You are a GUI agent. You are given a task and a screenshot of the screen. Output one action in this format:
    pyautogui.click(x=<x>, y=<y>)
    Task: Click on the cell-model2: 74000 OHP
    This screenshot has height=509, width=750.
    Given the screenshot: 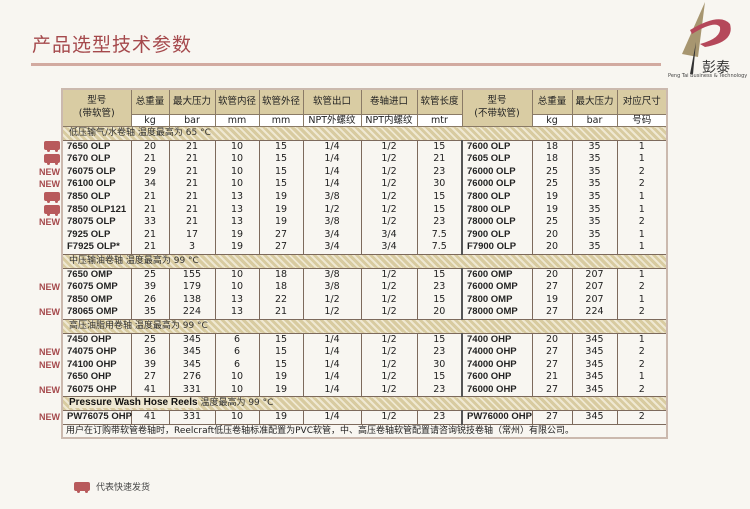 What is the action you would take?
    pyautogui.click(x=496, y=352)
    